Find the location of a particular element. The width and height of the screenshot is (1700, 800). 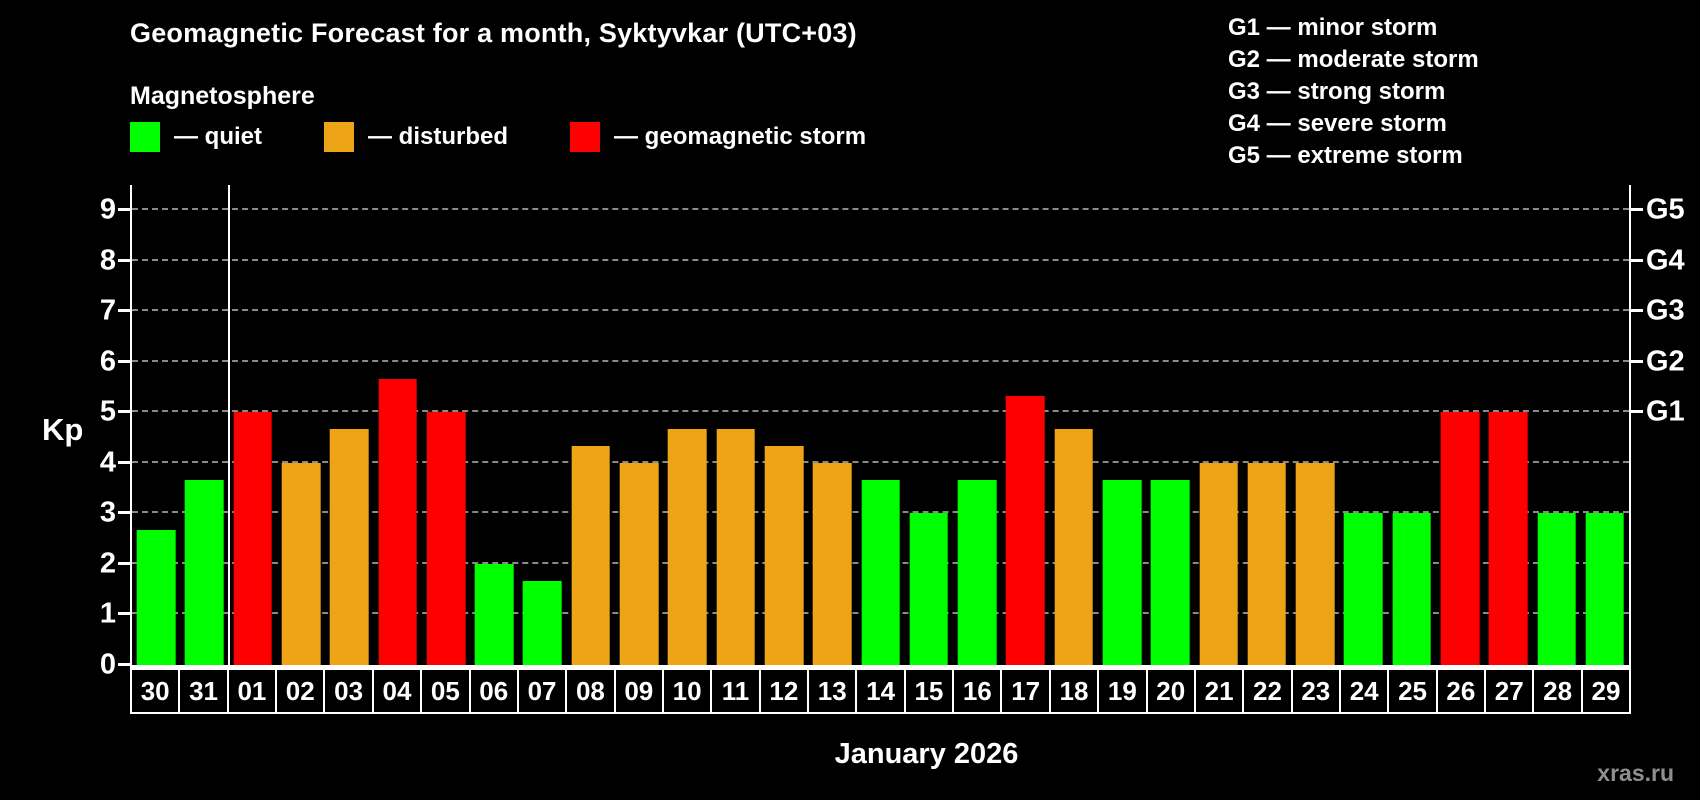

date-cell-05: 05 is located at coordinates (445, 691).